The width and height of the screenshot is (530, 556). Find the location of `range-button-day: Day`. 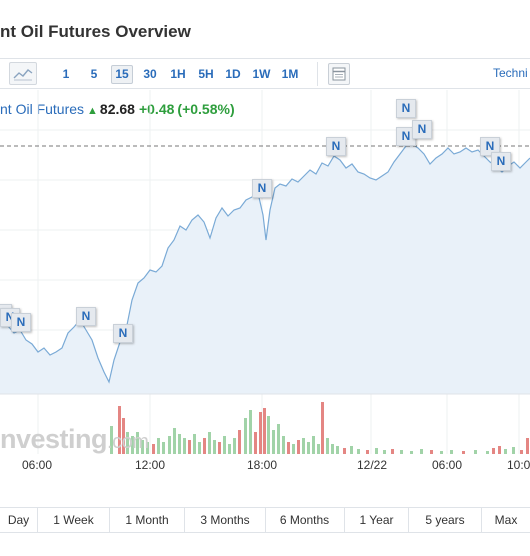

range-button-day: Day is located at coordinates (19, 520).